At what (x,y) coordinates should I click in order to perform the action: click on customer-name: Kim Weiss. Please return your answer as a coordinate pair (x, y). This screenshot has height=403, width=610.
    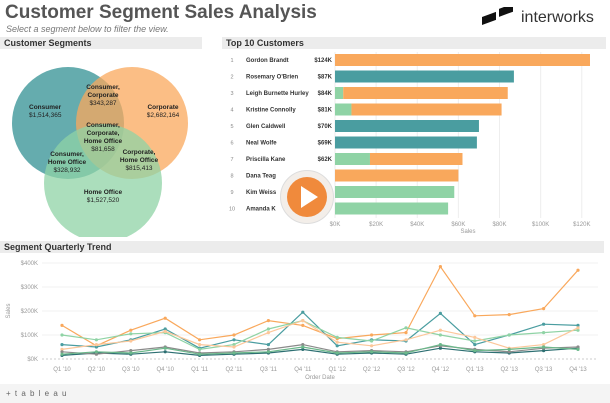
    Looking at the image, I should click on (261, 193).